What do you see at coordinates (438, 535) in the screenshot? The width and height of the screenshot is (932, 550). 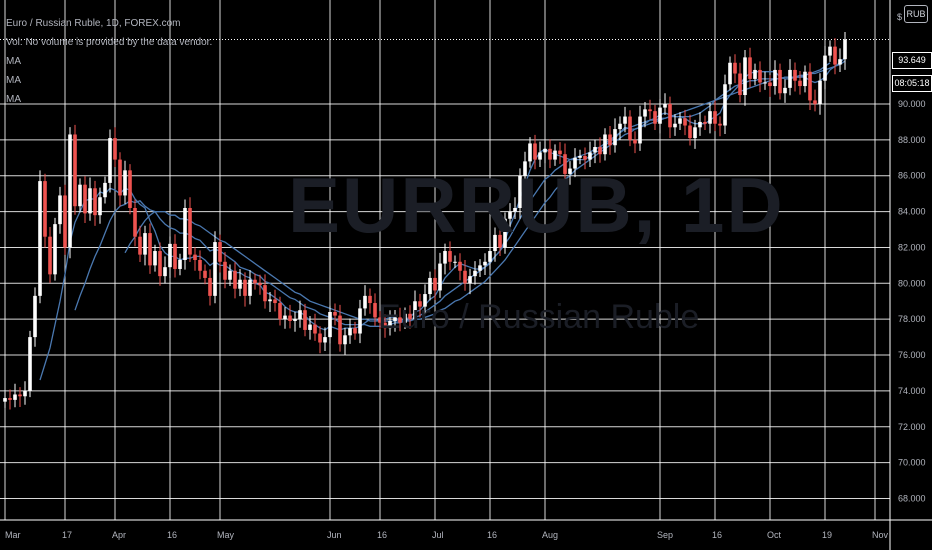 I see `time-tick-label: Jul` at bounding box center [438, 535].